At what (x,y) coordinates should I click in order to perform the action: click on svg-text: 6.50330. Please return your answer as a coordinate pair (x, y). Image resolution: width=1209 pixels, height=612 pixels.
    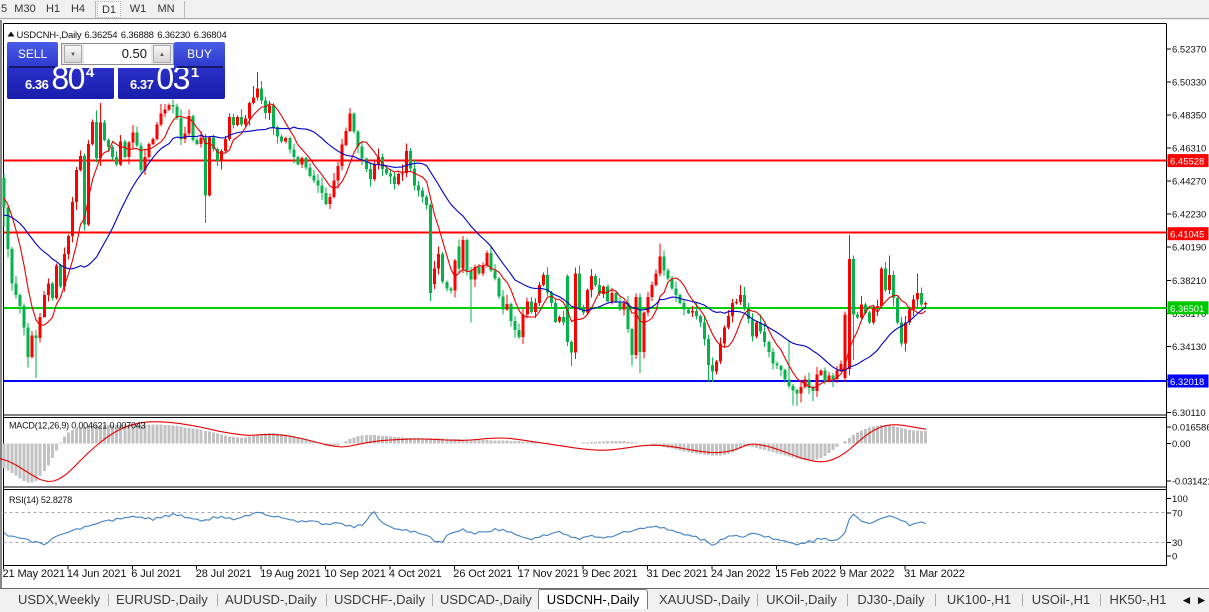
    Looking at the image, I should click on (1189, 82).